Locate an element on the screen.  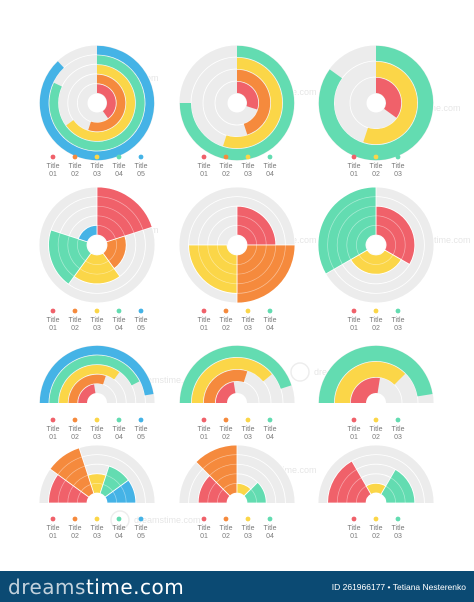
brand-logo: dreamstime.com is located at coordinates (96, 587).